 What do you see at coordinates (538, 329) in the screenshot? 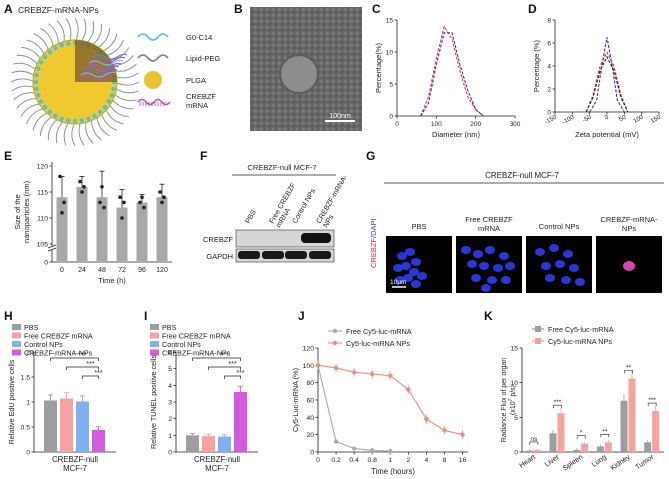
I see `legend-marker` at bounding box center [538, 329].